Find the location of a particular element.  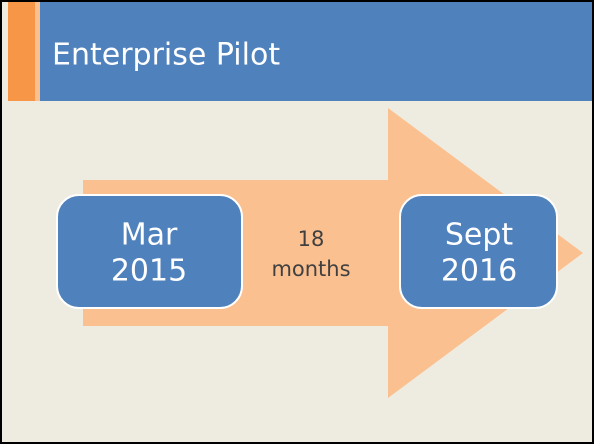

end-box is located at coordinates (478, 251).